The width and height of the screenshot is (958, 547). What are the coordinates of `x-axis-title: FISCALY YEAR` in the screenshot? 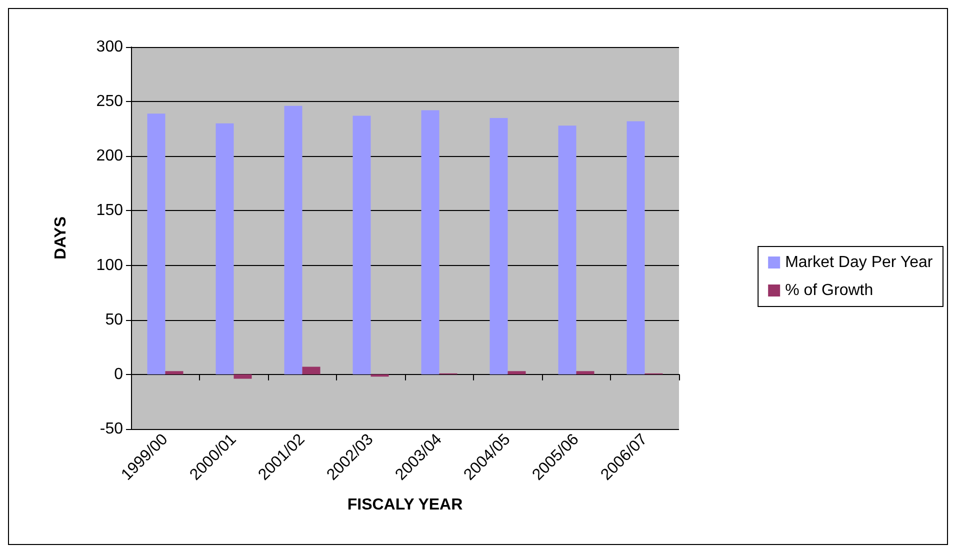 It's located at (405, 505).